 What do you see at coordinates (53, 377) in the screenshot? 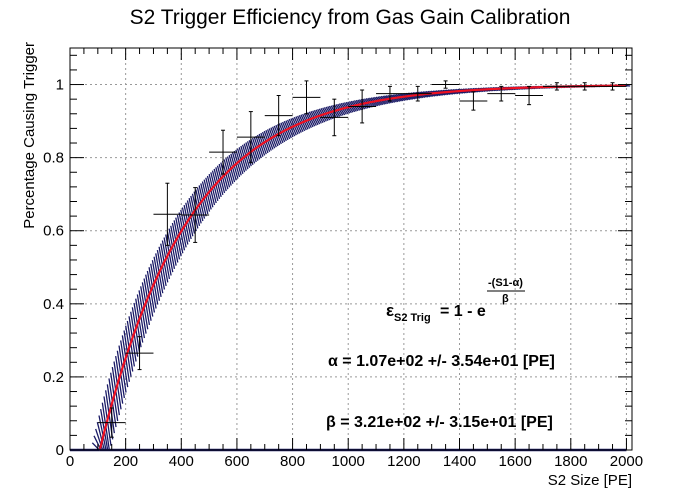
I see `y-tick-label: 0.2` at bounding box center [53, 377].